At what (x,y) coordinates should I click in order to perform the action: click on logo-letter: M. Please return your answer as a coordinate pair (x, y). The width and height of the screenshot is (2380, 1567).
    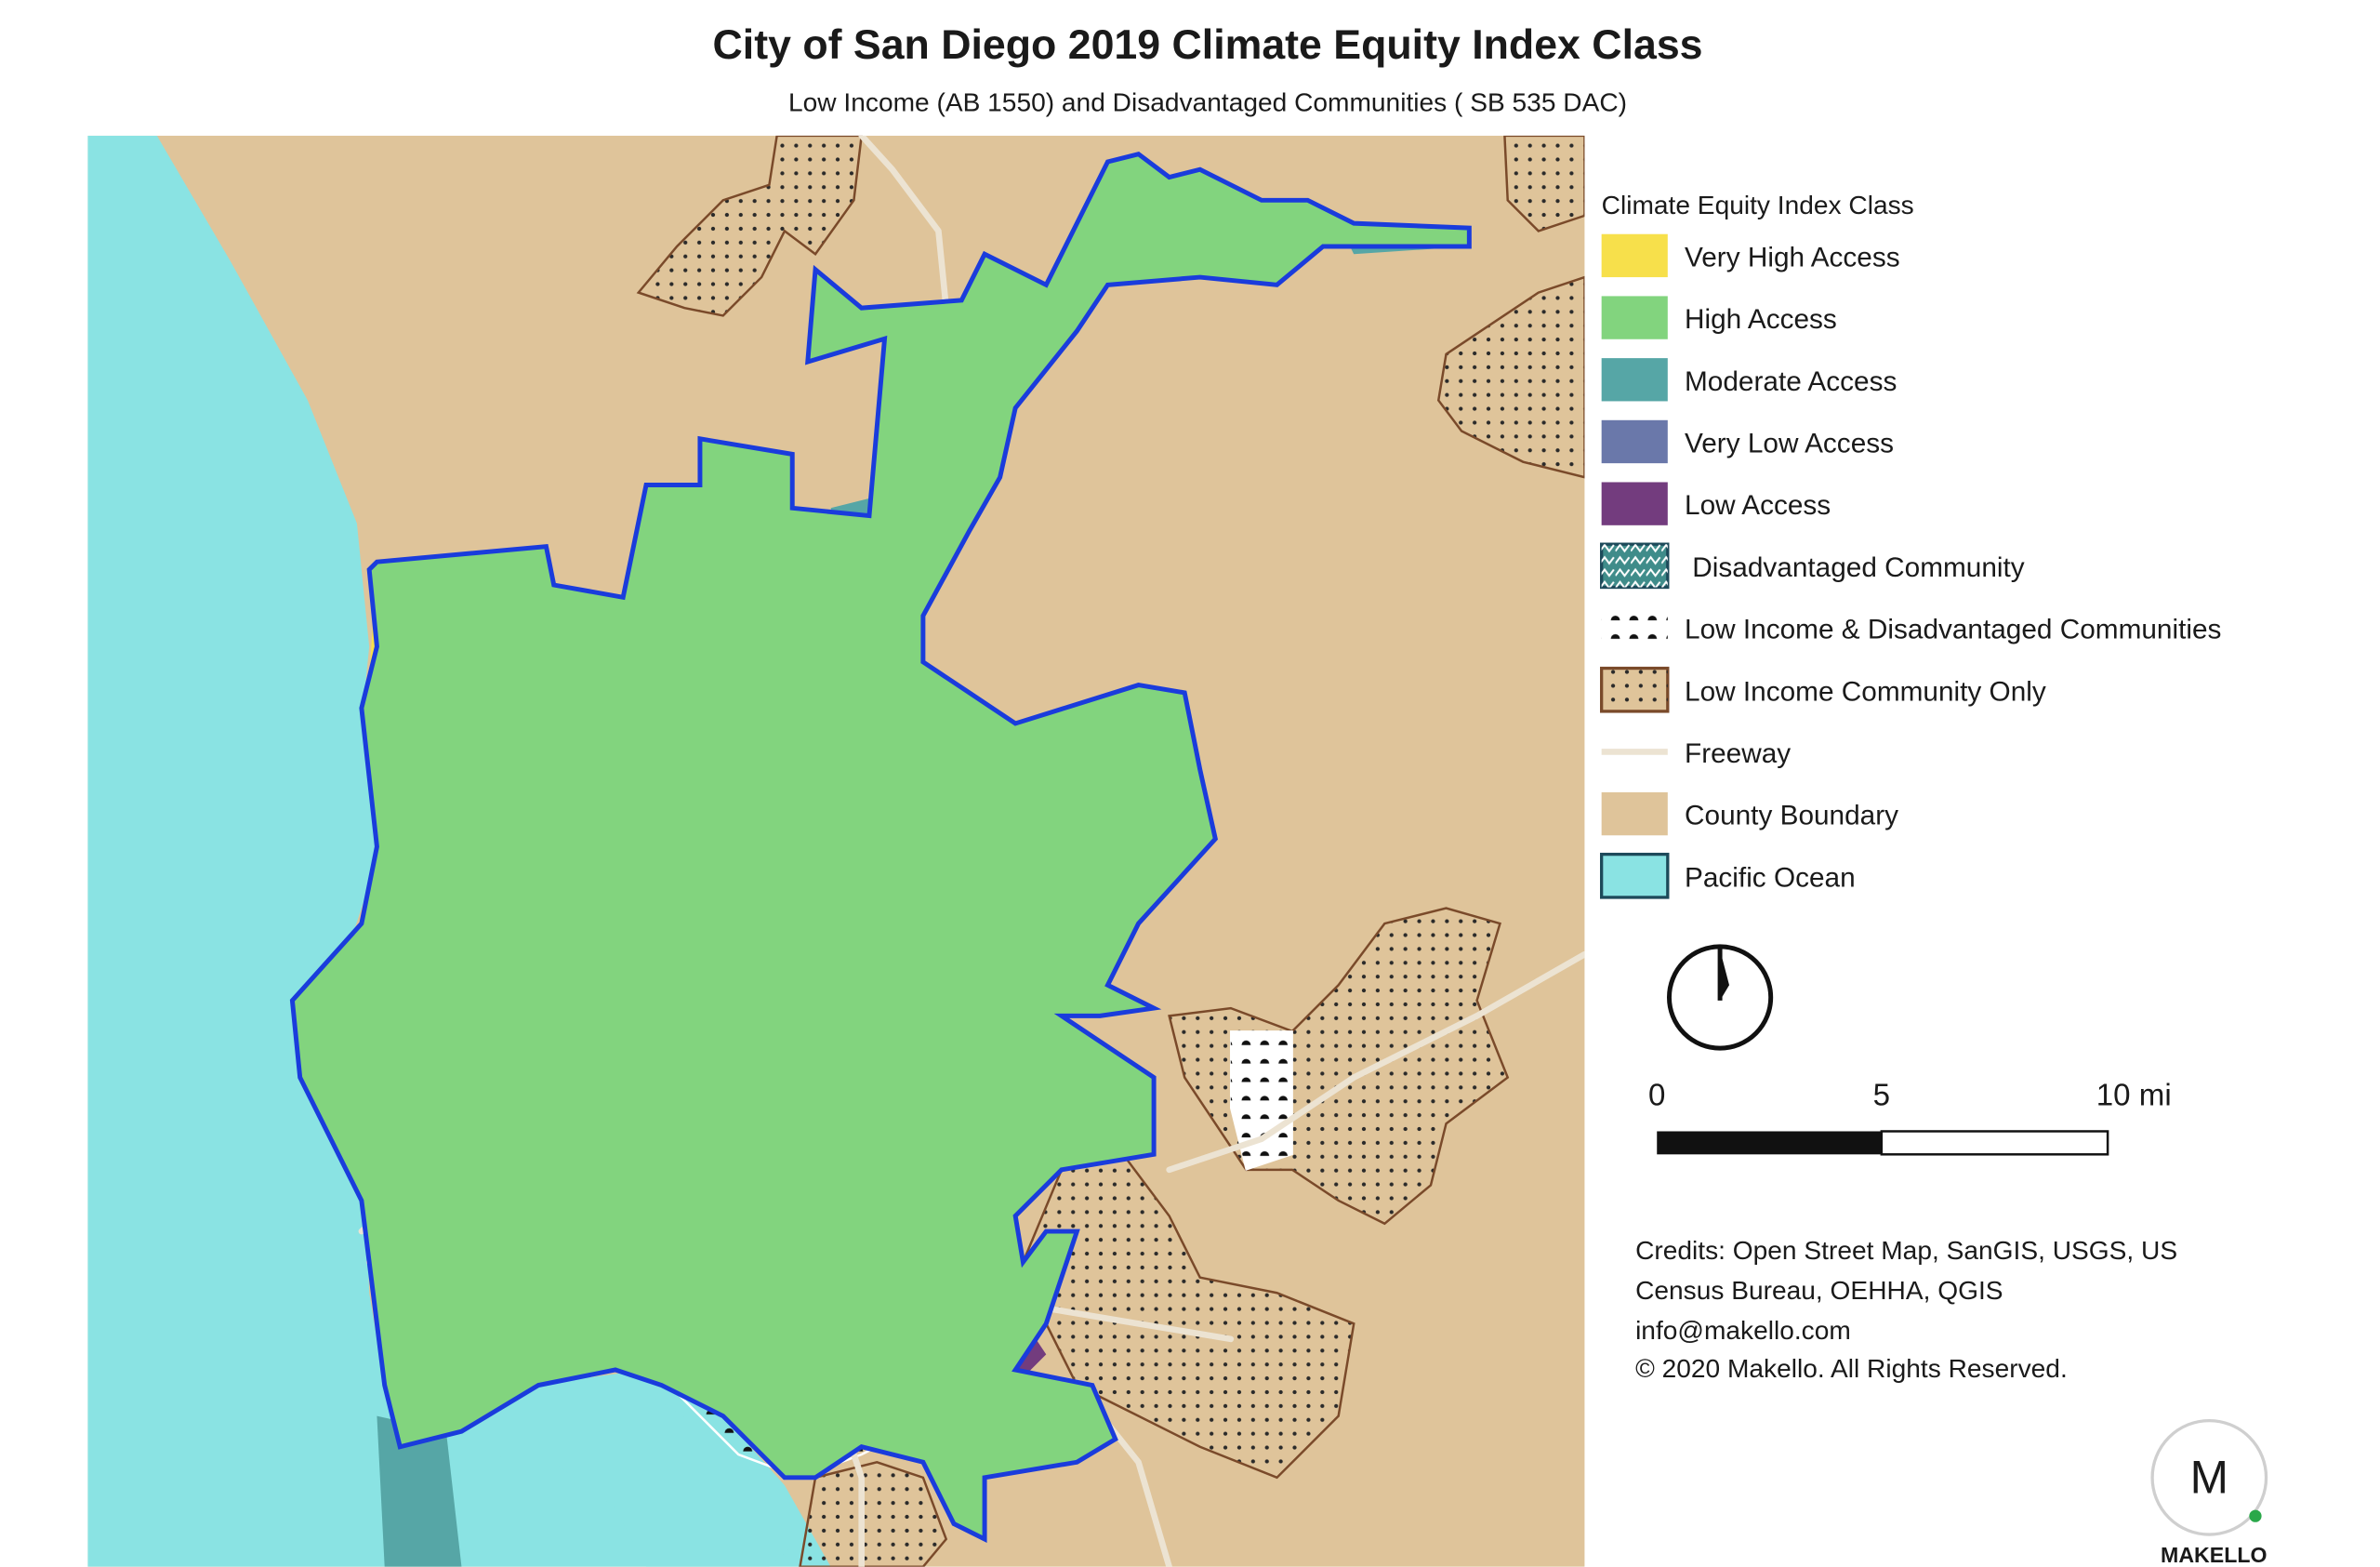
    Looking at the image, I should click on (2209, 1477).